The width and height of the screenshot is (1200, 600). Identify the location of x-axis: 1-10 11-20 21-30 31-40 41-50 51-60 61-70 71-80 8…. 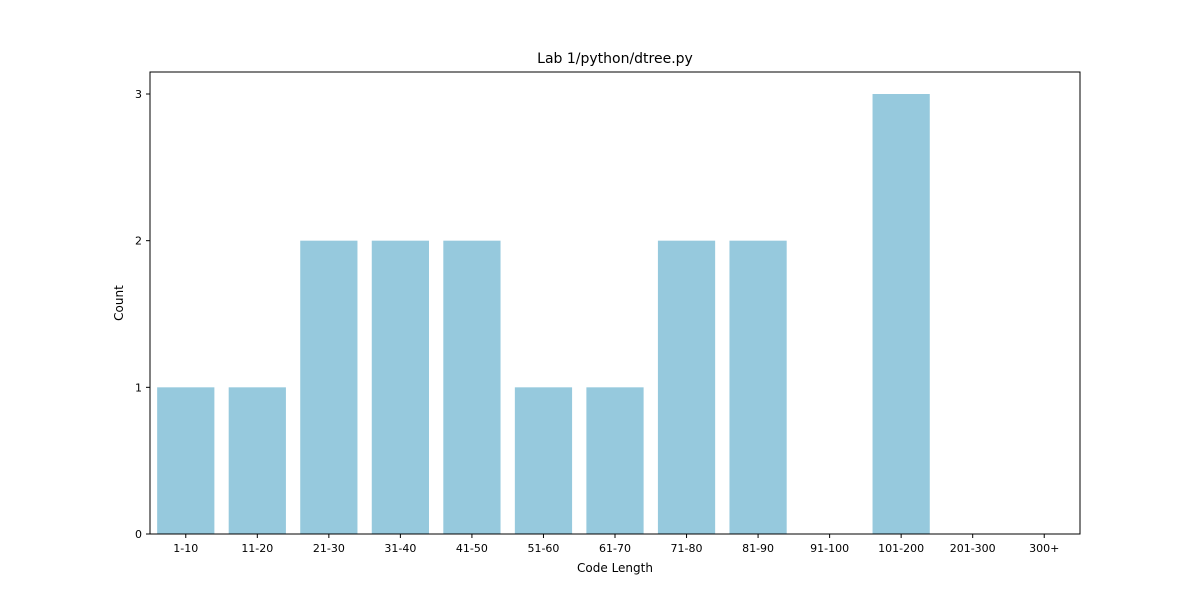
(616, 544).